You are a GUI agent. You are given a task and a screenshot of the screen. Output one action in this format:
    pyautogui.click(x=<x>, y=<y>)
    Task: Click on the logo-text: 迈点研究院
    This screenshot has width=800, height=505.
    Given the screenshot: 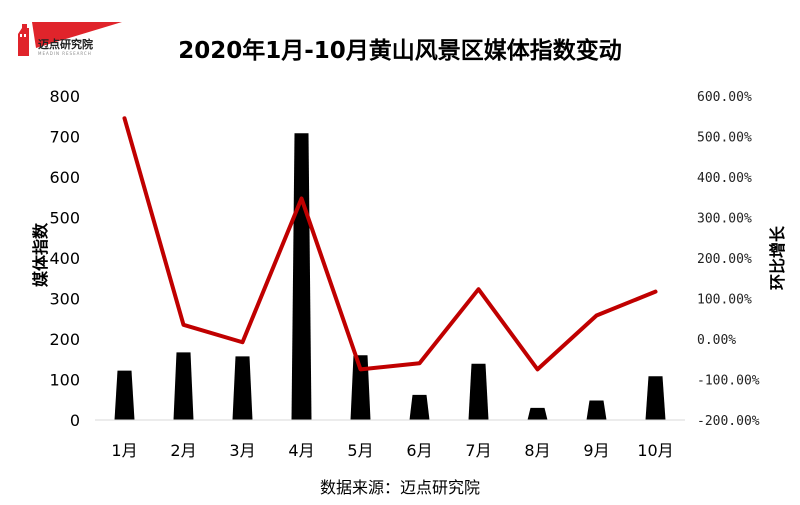 What is the action you would take?
    pyautogui.click(x=65, y=44)
    